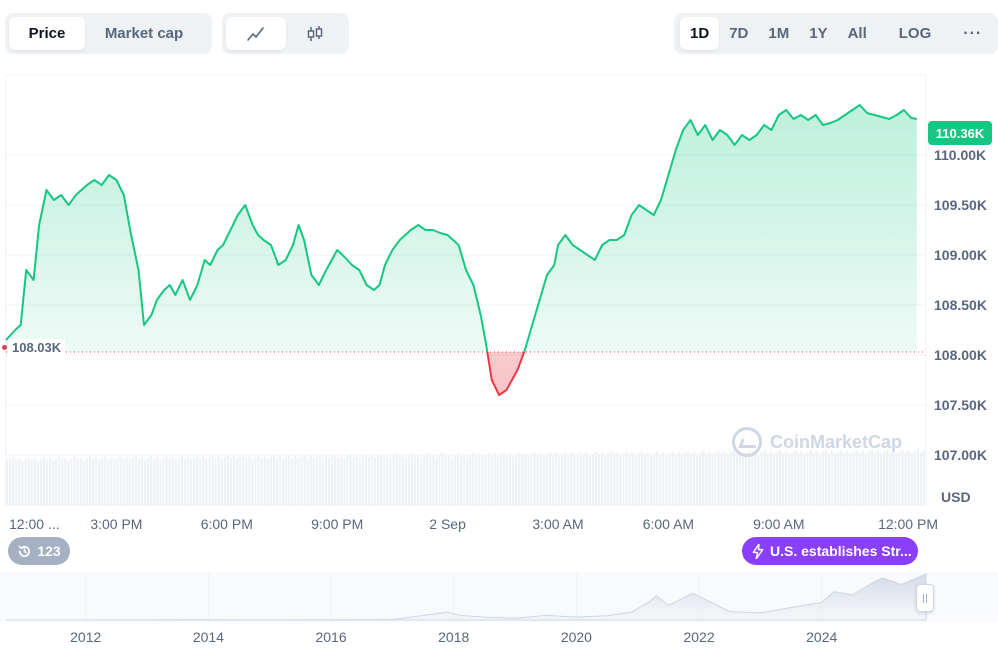  What do you see at coordinates (700, 33) in the screenshot?
I see `range-1d-button: 1D` at bounding box center [700, 33].